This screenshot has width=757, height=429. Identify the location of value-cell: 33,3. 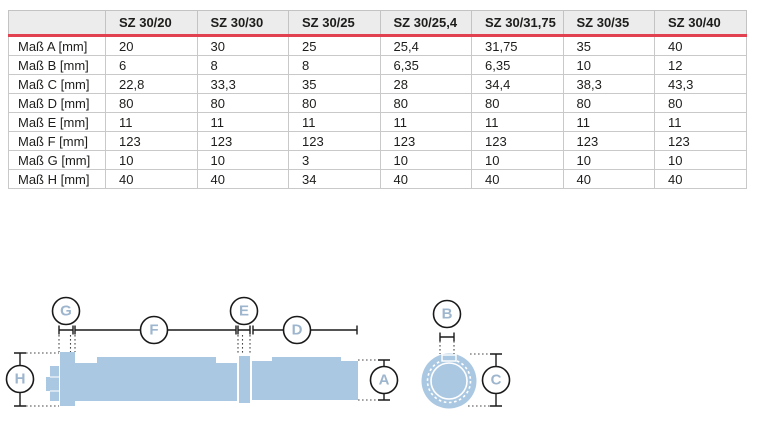
(242, 84).